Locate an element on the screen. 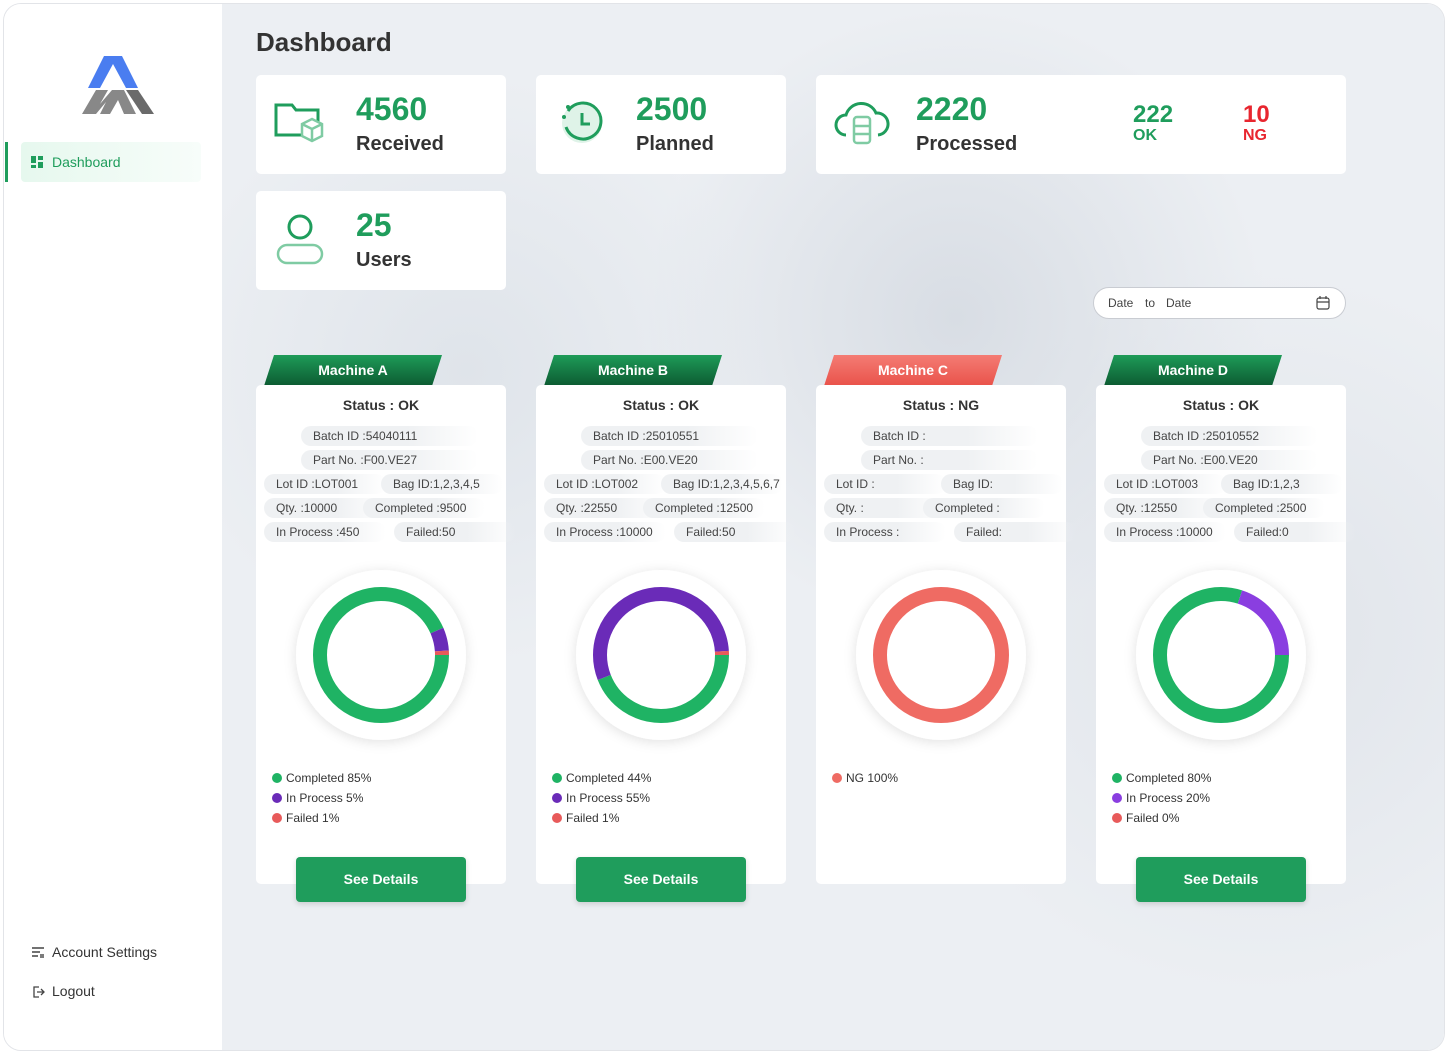 This screenshot has width=1448, height=1054. field-value: 0 is located at coordinates (1285, 532).